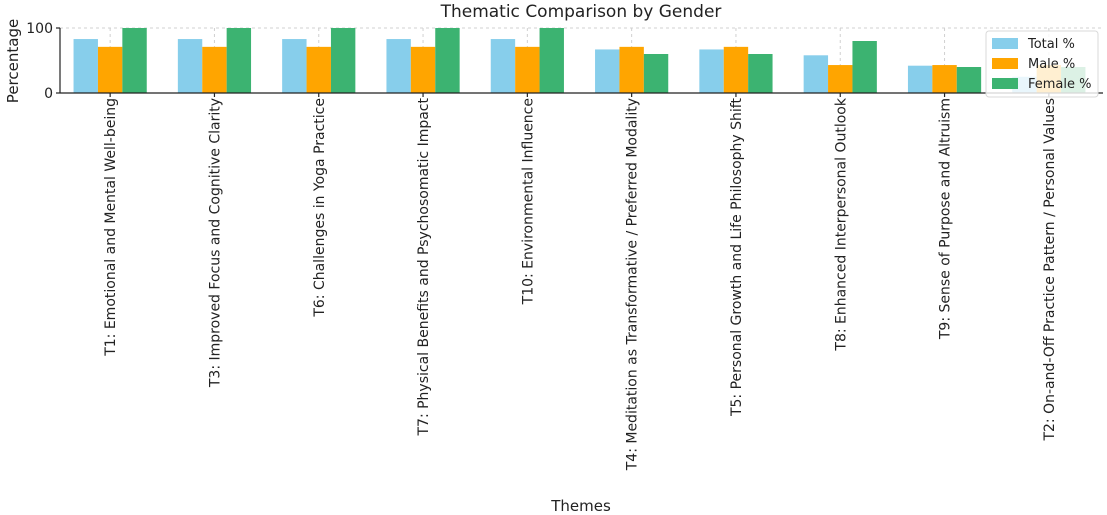 The width and height of the screenshot is (1107, 515). What do you see at coordinates (13, 61) in the screenshot?
I see `y-axis-label: Percentage` at bounding box center [13, 61].